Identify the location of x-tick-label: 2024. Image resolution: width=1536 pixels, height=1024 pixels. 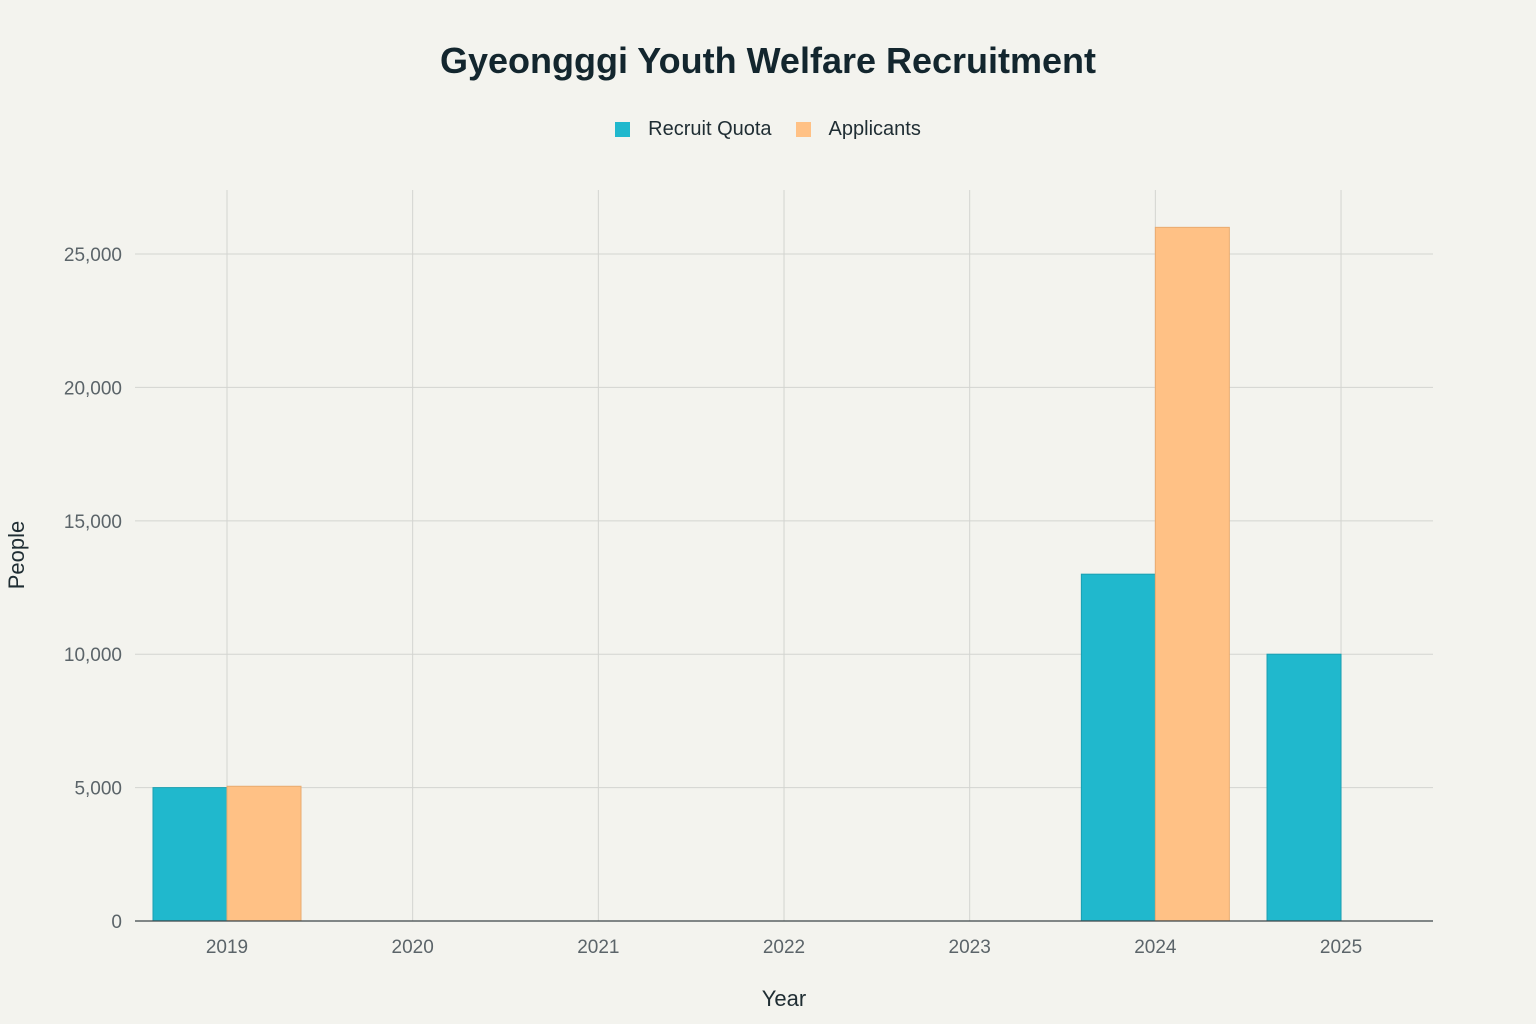
(1155, 947).